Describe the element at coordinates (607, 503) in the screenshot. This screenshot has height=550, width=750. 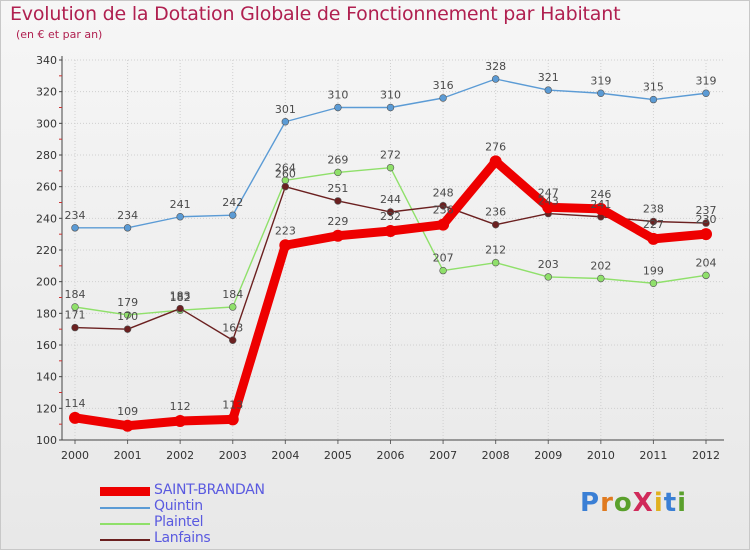
I see `logo-letter: r` at that location.